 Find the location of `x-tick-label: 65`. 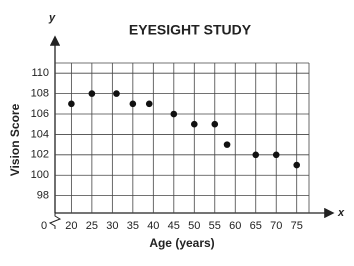

x-tick-label: 65 is located at coordinates (256, 226).